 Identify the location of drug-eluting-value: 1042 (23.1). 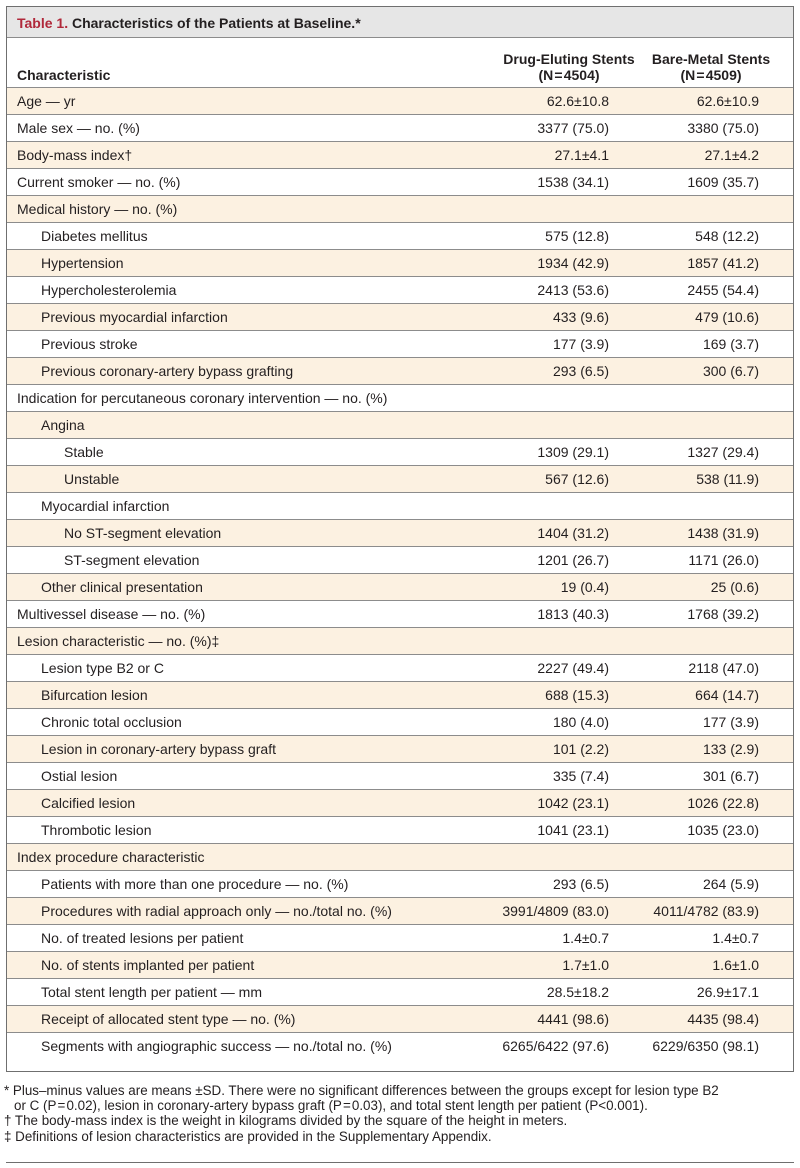
(573, 803).